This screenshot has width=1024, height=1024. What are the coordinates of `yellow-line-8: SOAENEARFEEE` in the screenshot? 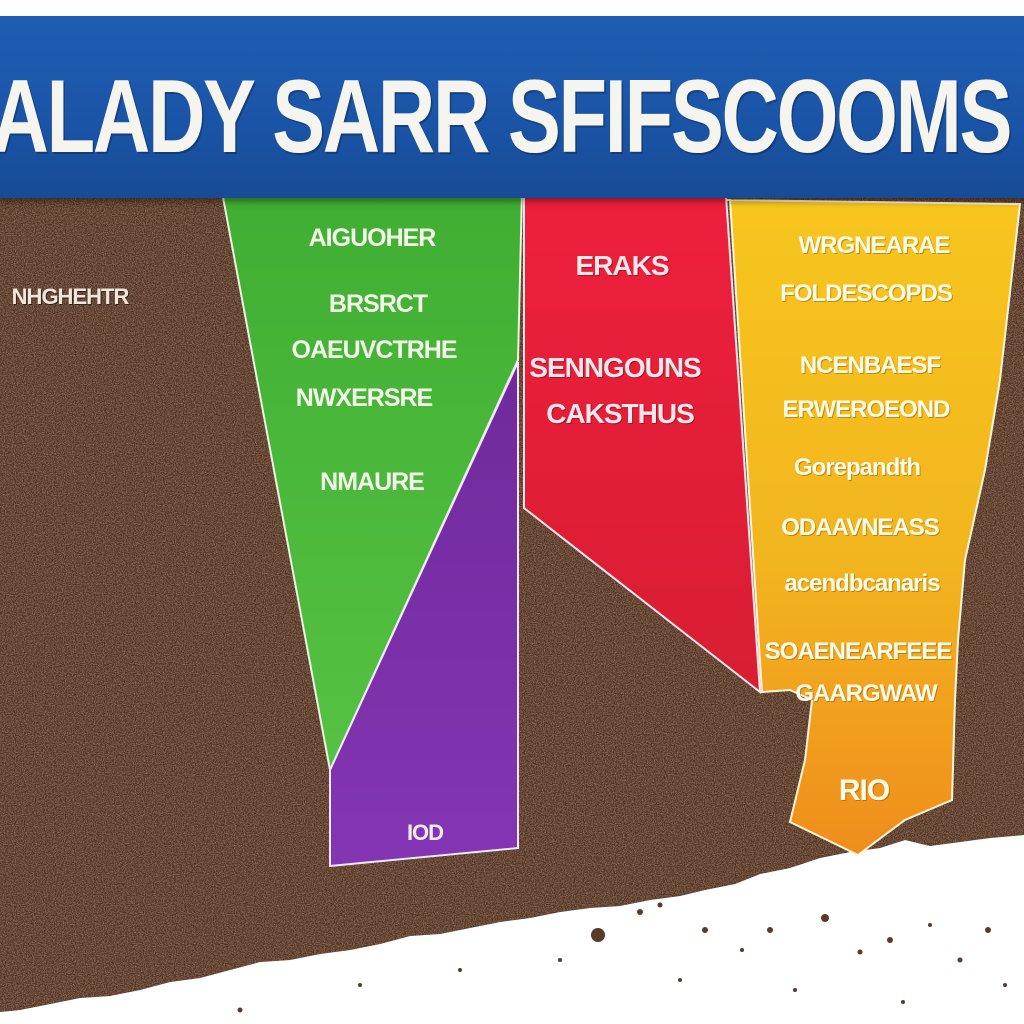 It's located at (858, 651).